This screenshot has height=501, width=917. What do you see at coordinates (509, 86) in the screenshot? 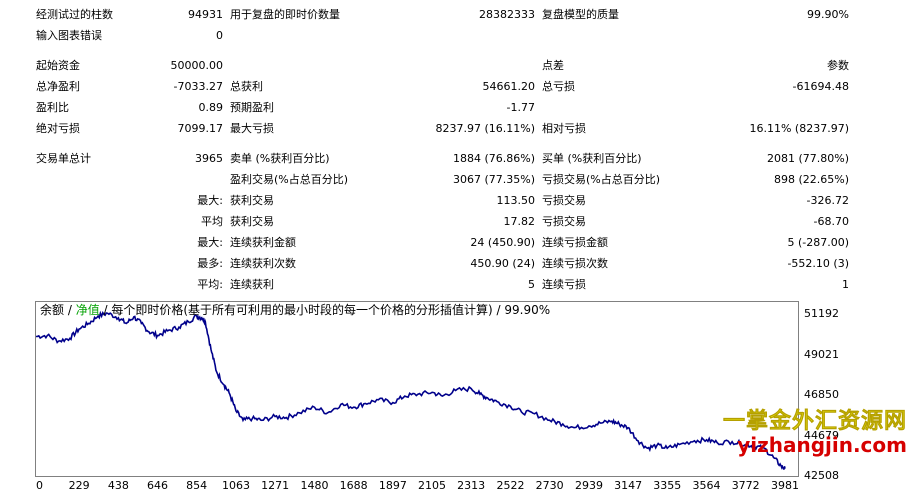
I see `gross-profit-value: 54661.20` at bounding box center [509, 86].